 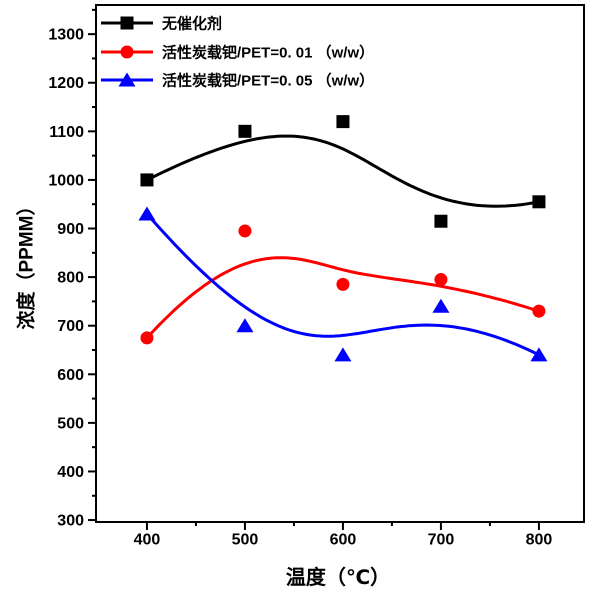 I want to click on y-tick-label-1200: 1200, so click(x=66, y=83).